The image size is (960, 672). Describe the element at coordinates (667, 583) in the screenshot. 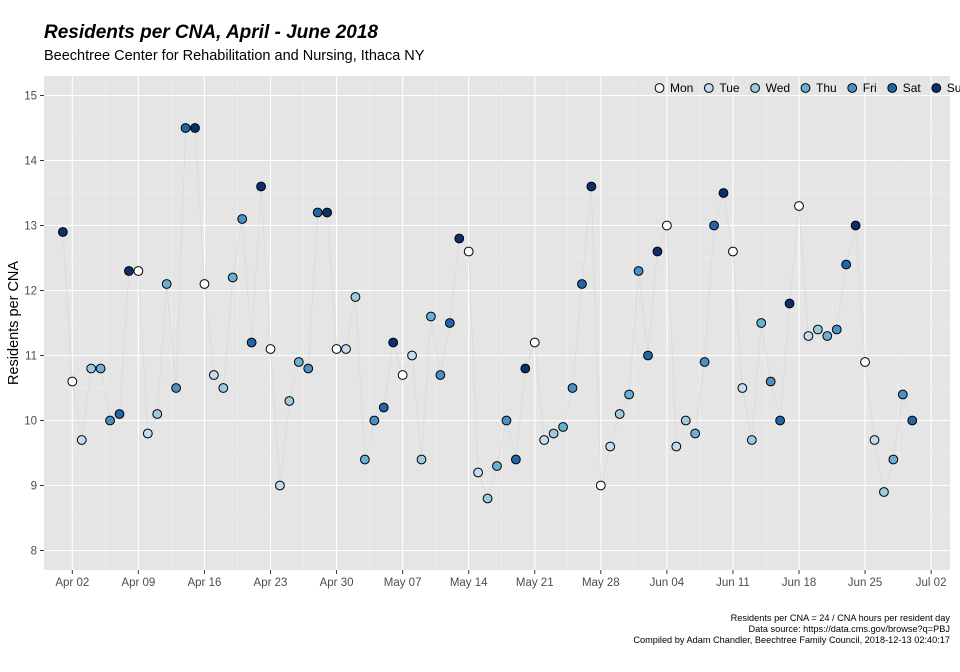

I see `x-tick-label: Jun 04` at that location.